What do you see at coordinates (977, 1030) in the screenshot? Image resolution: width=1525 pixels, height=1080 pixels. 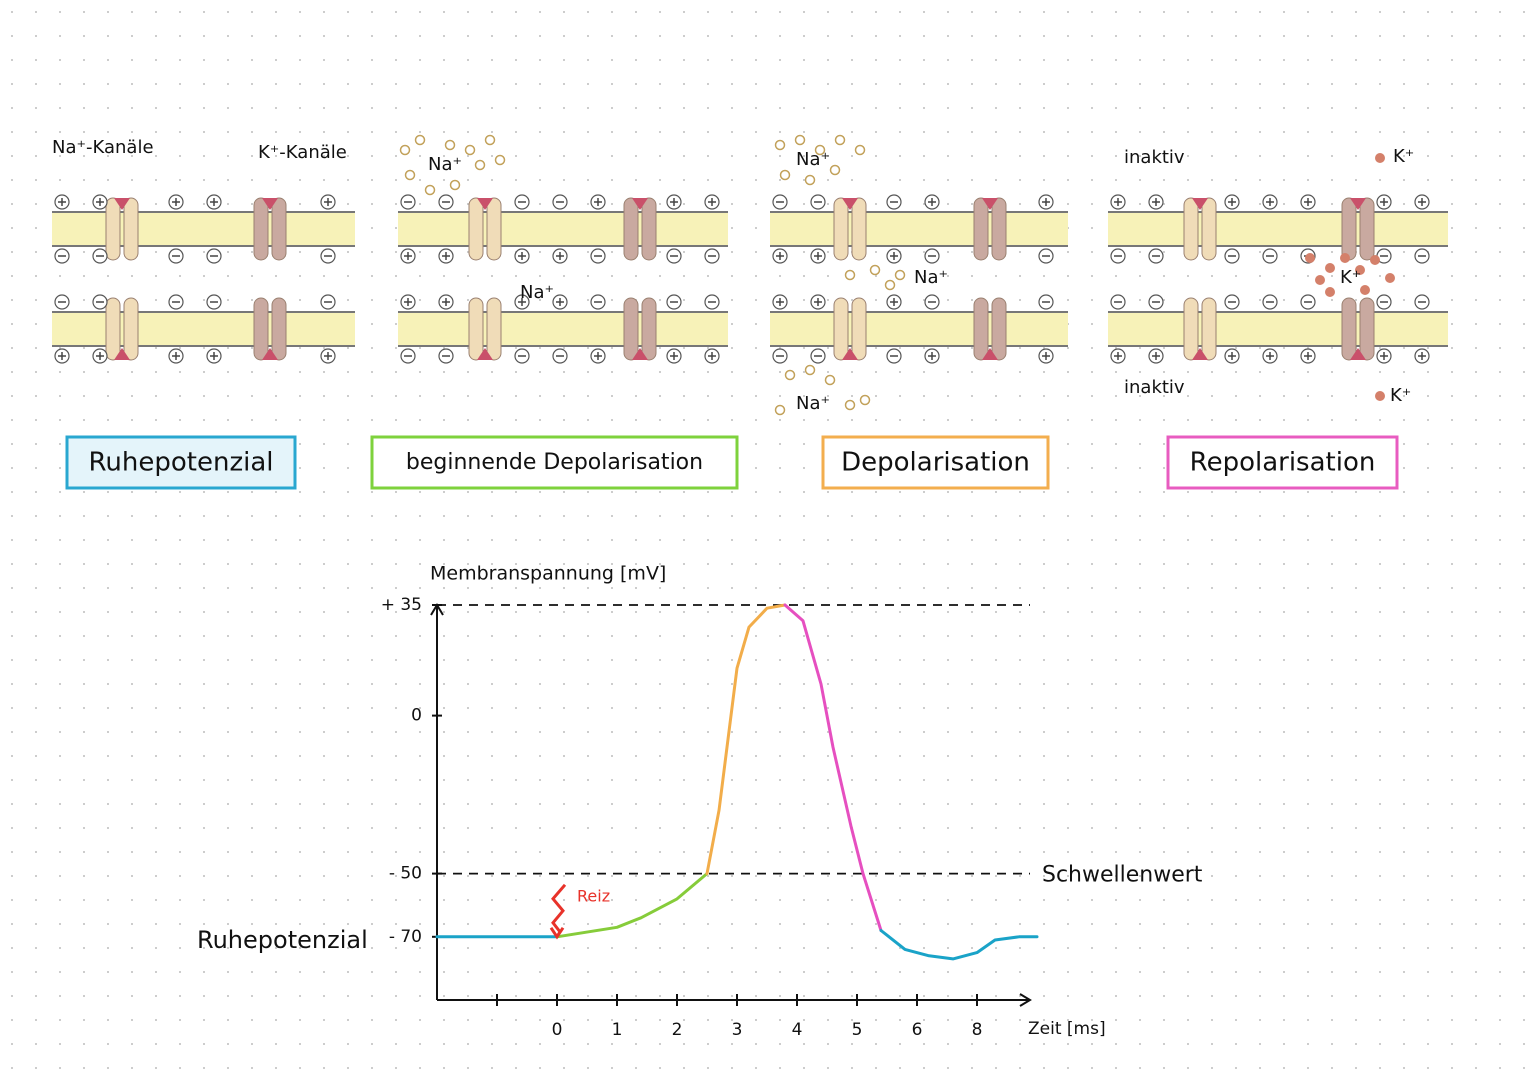 I see `x-tick-label: 8` at bounding box center [977, 1030].